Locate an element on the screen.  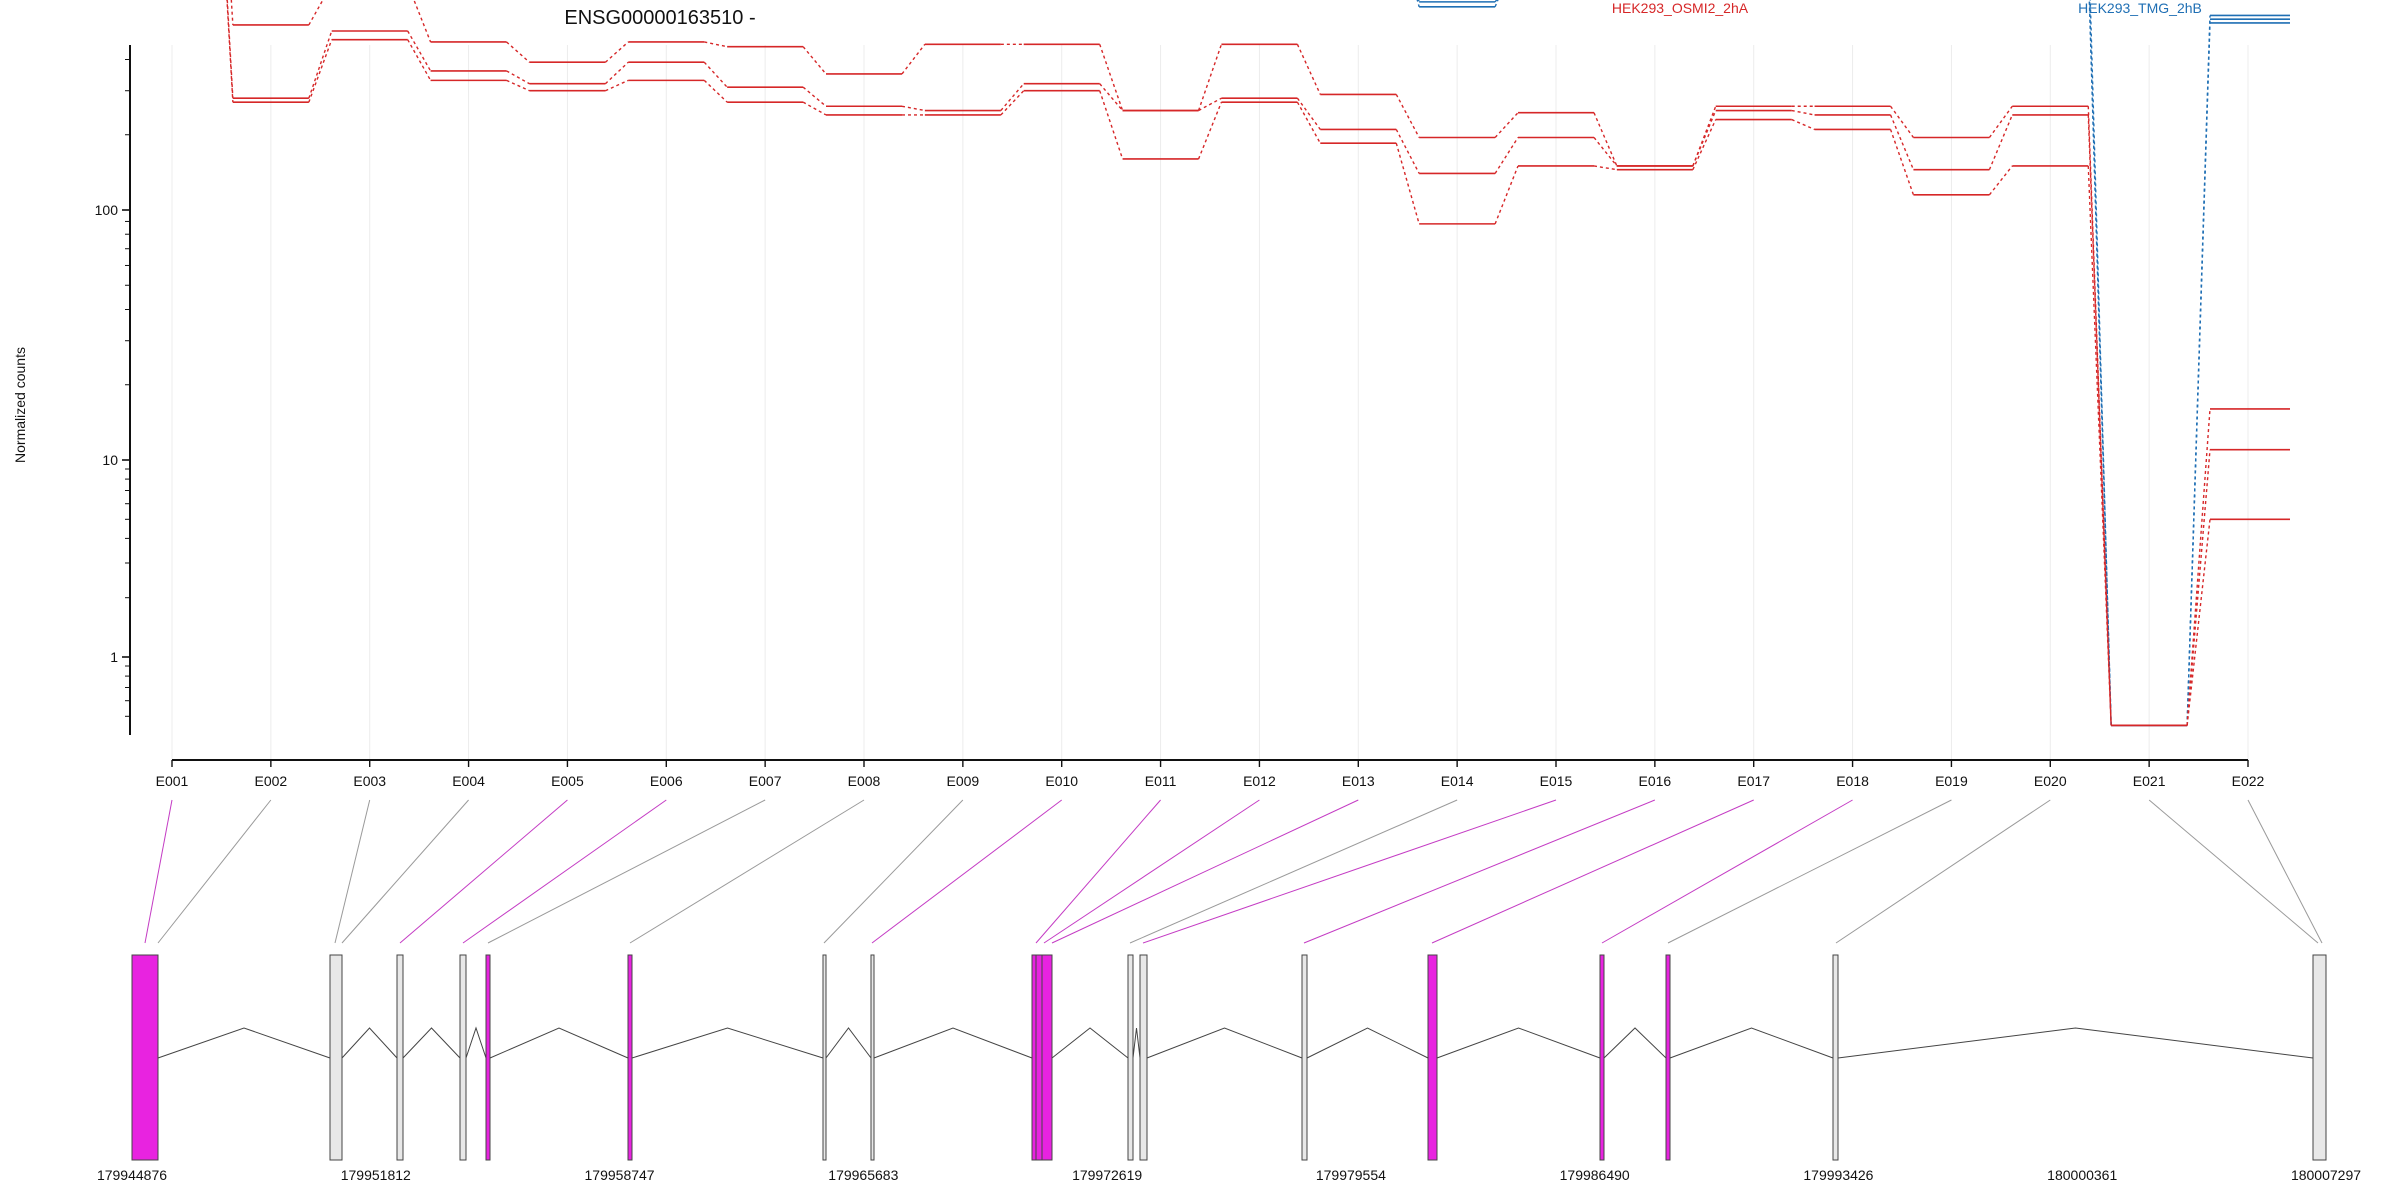
genomic-coordinate-label: 179993426 is located at coordinates (1838, 1175).